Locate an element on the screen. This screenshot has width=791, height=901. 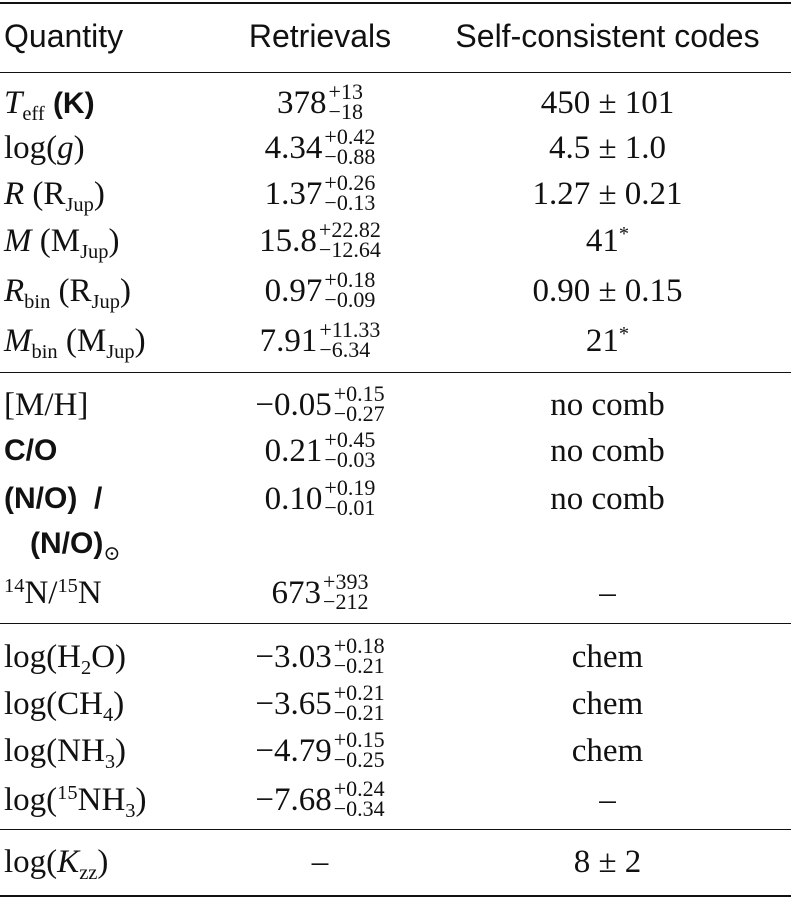
row-label: Mbin (MJup) is located at coordinates (75, 343).